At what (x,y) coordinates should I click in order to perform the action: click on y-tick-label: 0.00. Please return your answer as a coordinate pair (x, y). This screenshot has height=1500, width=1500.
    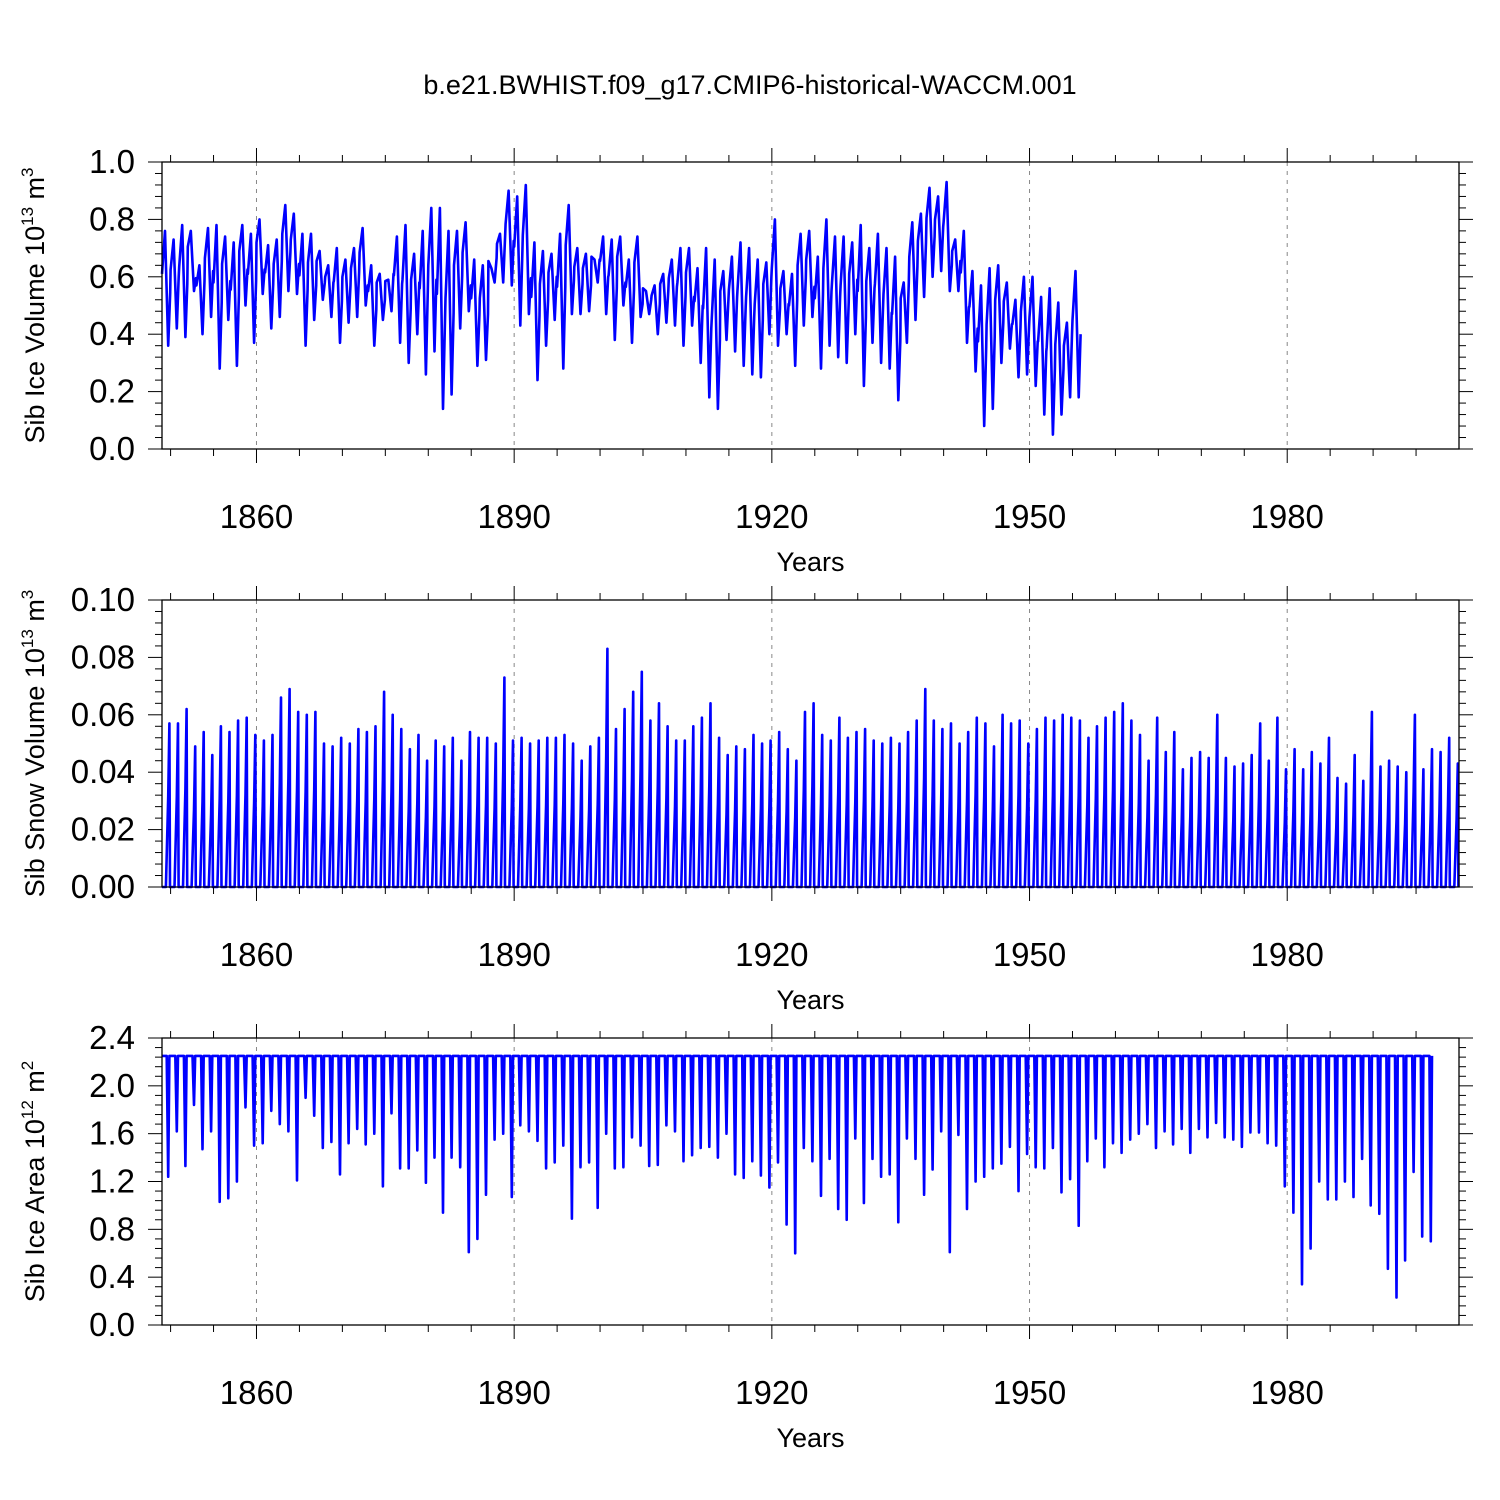
    Looking at the image, I should click on (103, 886).